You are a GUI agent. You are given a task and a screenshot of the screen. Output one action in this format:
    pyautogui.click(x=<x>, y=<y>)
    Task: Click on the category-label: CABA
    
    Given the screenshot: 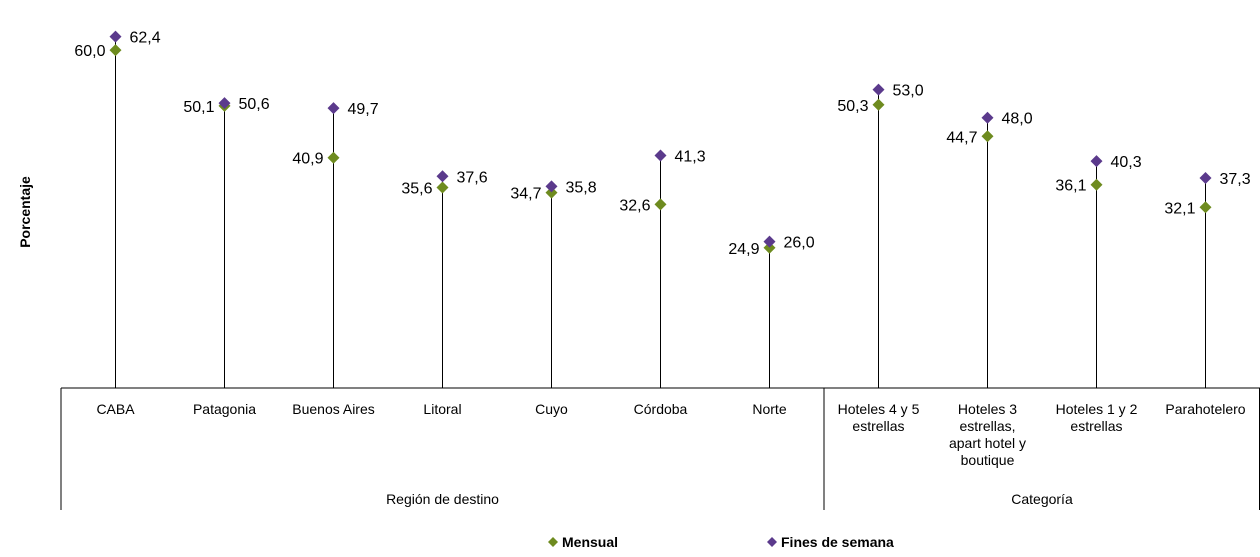 What is the action you would take?
    pyautogui.click(x=115, y=409)
    